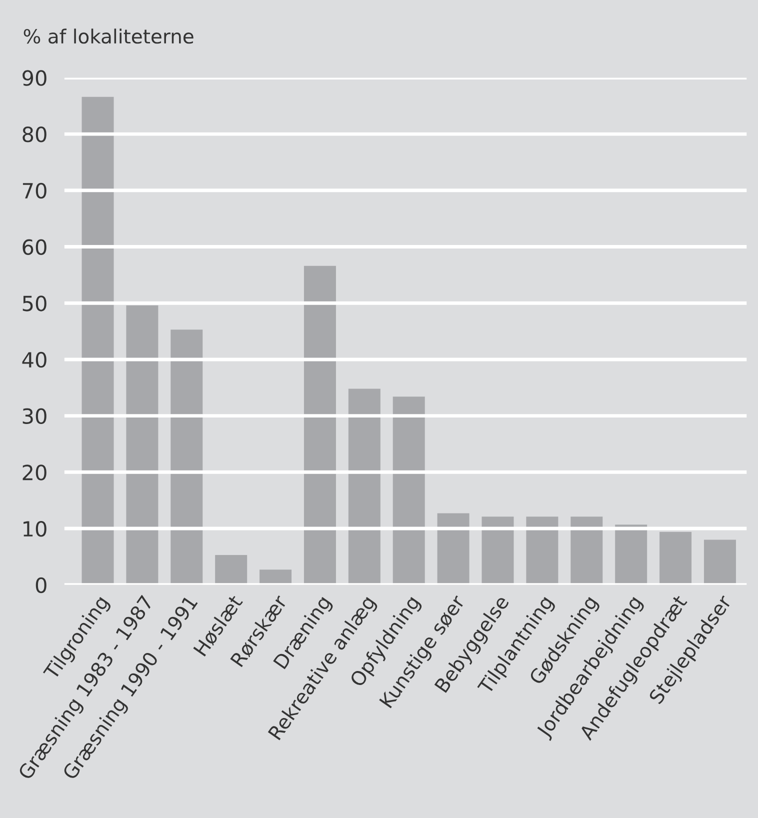 Image resolution: width=758 pixels, height=818 pixels. What do you see at coordinates (34, 304) in the screenshot?
I see `y-tick-label: 50` at bounding box center [34, 304].